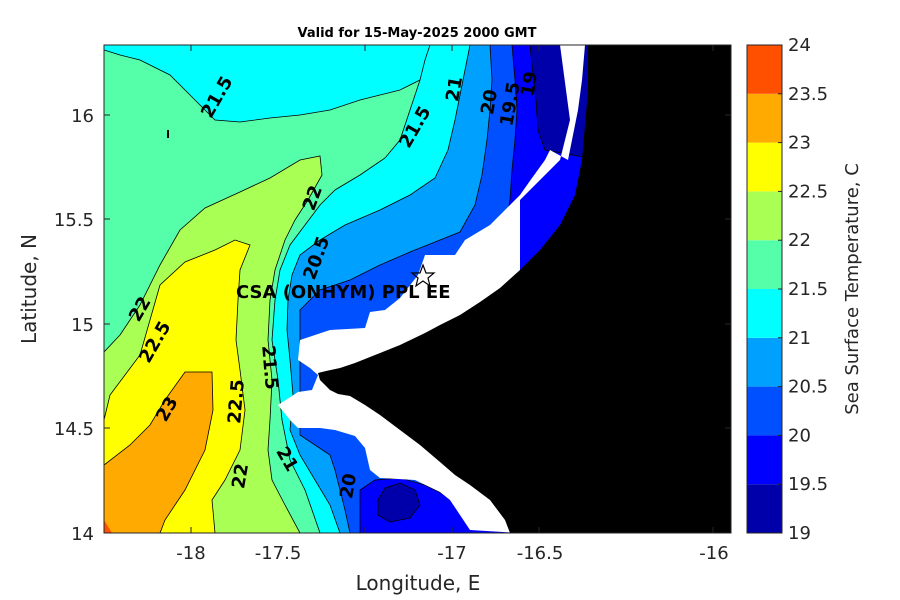 The width and height of the screenshot is (900, 600). Describe the element at coordinates (852, 289) in the screenshot. I see `colorbar-label: Sea Surface Temperature, C` at that location.